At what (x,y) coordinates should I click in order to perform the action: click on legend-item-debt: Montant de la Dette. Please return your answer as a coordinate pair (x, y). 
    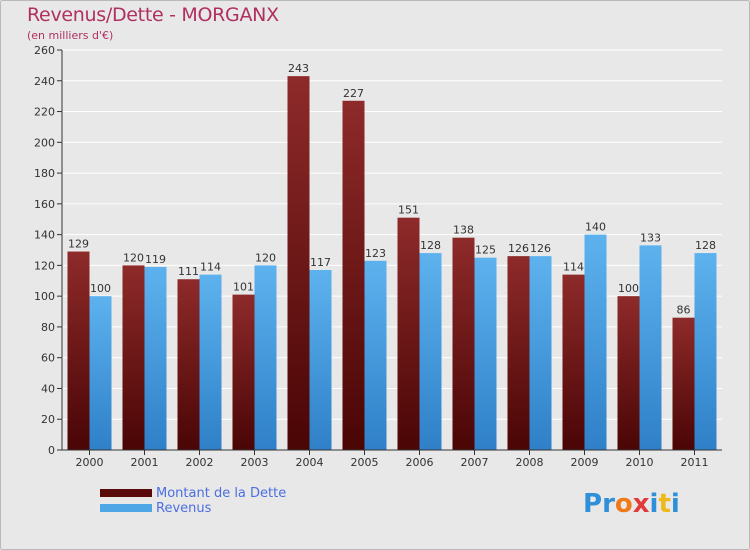
    Looking at the image, I should click on (220, 493).